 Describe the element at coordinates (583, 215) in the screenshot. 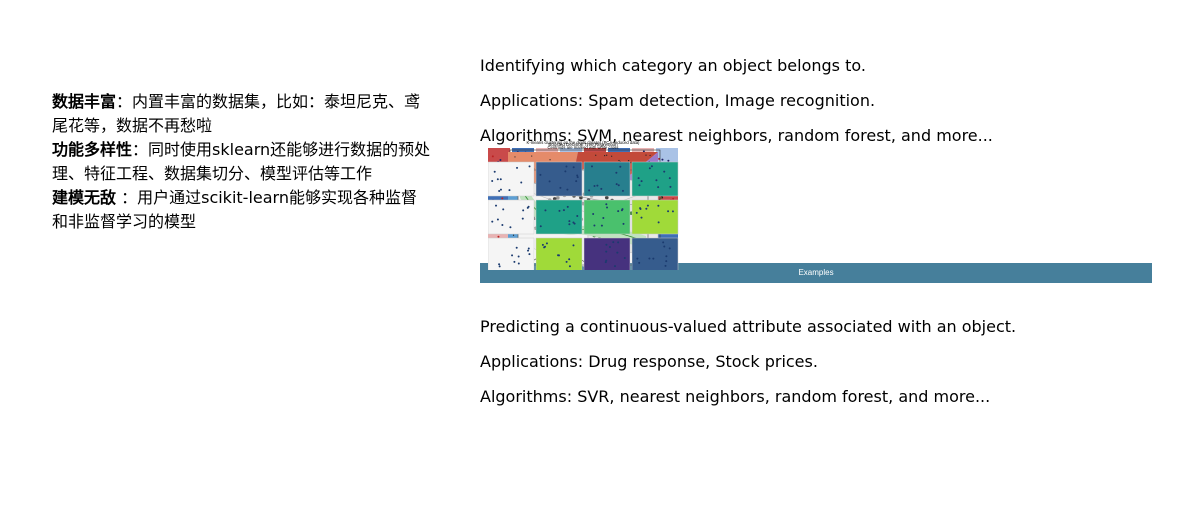

I see `card-figure` at that location.